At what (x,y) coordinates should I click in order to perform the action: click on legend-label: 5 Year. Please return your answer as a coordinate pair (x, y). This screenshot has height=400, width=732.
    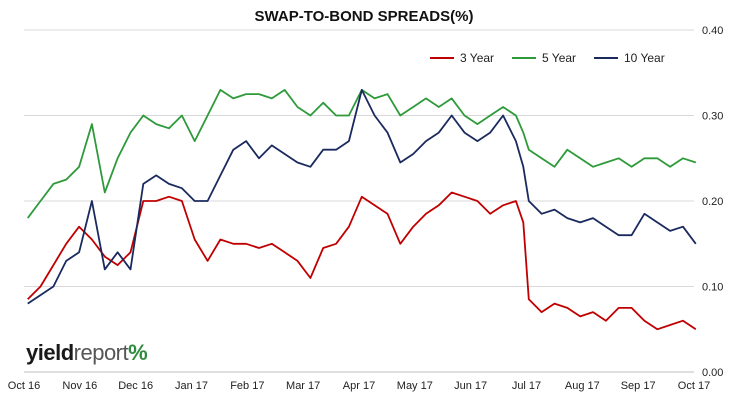
    Looking at the image, I should click on (559, 58).